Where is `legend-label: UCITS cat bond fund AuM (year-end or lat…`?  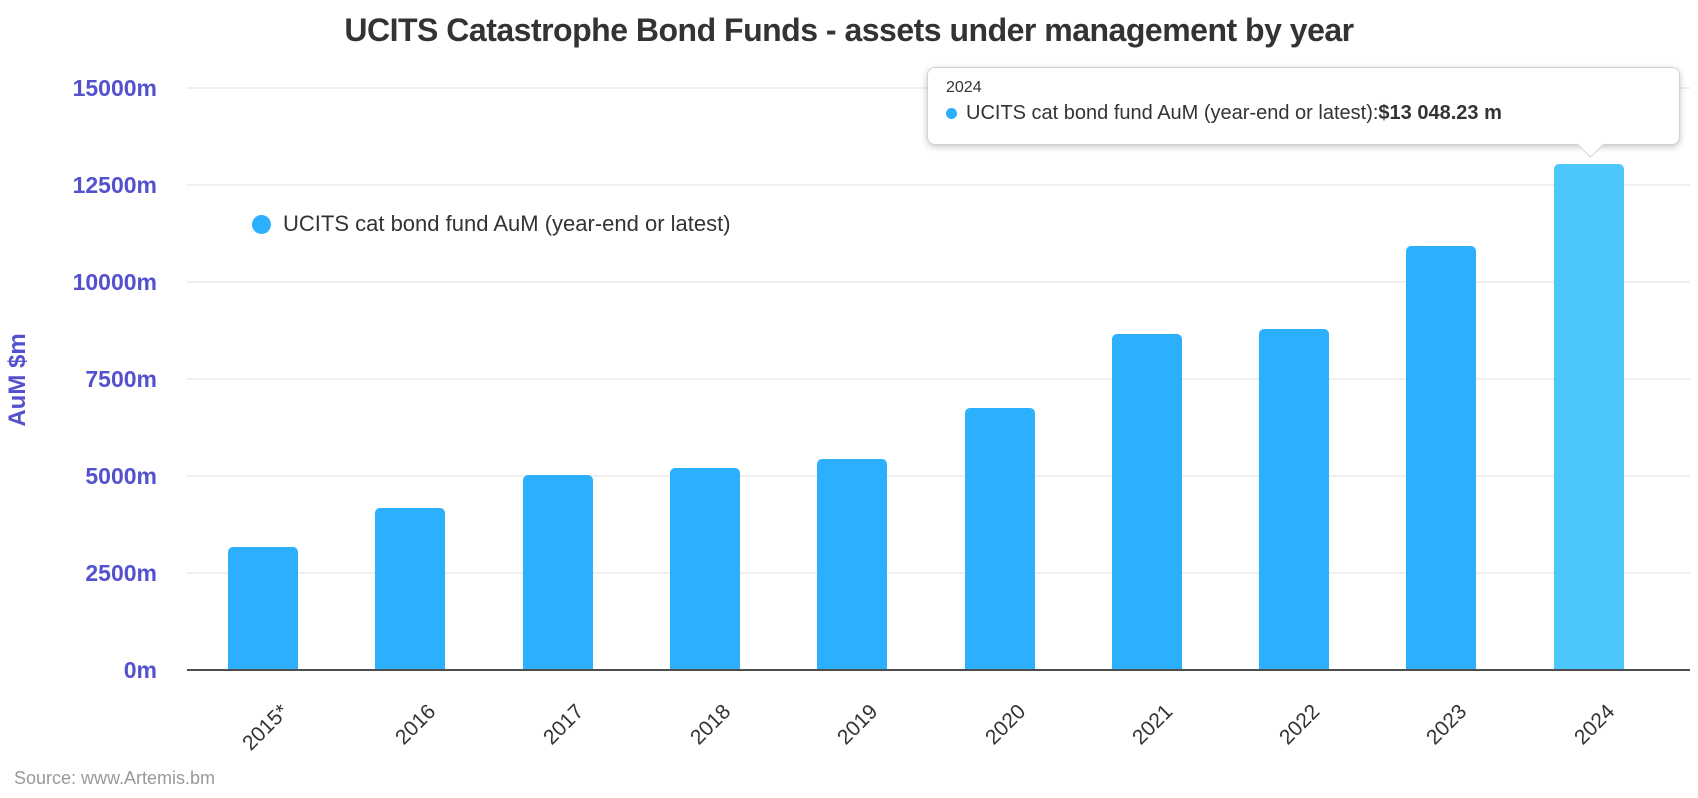 legend-label: UCITS cat bond fund AuM (year-end or lat… is located at coordinates (507, 223).